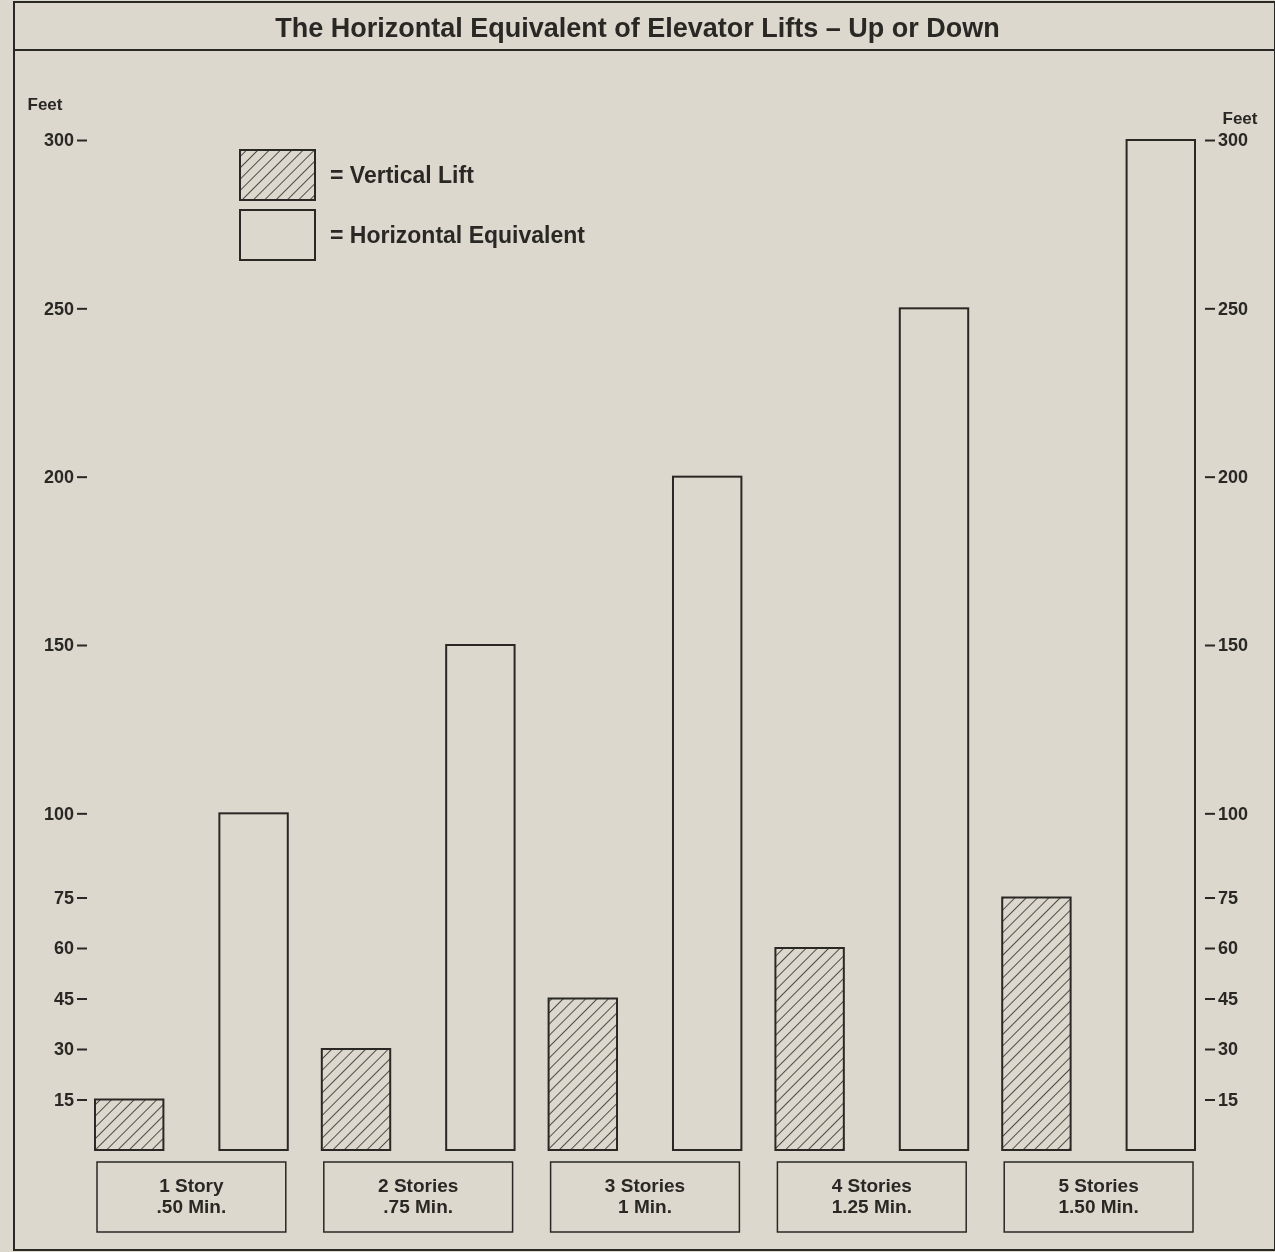 The width and height of the screenshot is (1275, 1252). What do you see at coordinates (58, 308) in the screenshot?
I see `y-tick-label: 250` at bounding box center [58, 308].